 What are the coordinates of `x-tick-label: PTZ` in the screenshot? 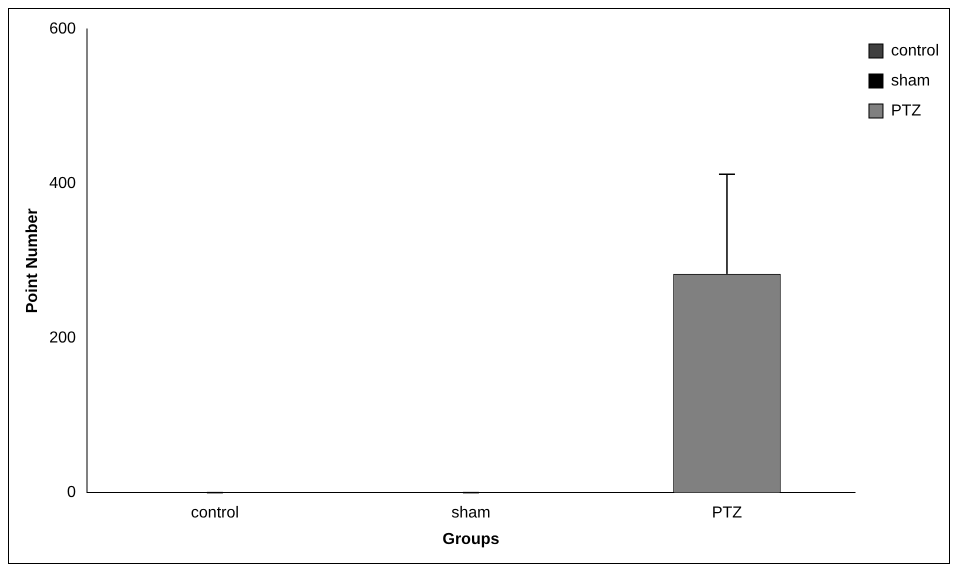 It's located at (727, 513).